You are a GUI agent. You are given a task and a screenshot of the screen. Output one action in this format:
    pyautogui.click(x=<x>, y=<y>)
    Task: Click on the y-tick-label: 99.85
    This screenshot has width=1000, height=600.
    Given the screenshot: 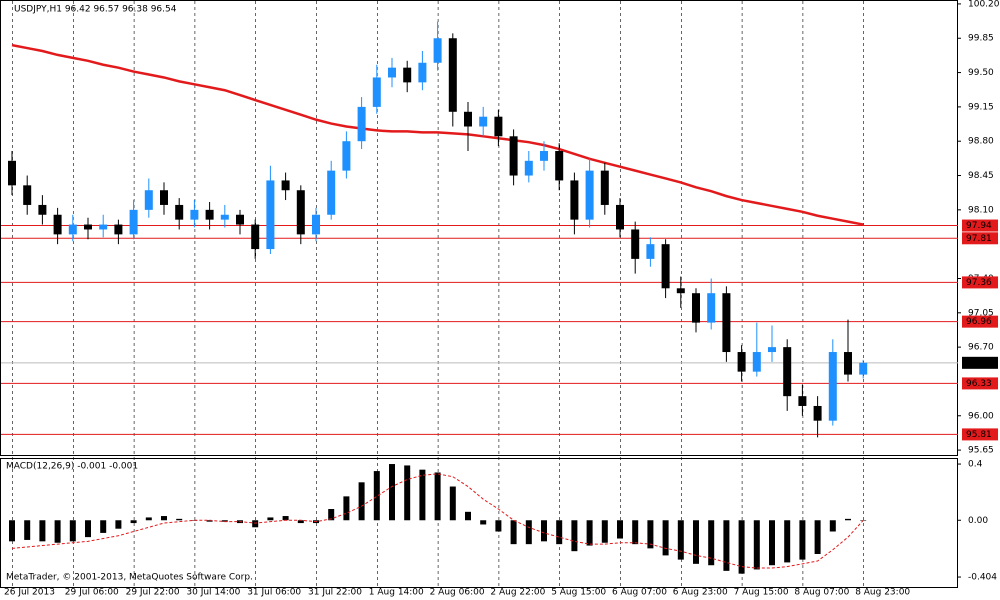 What is the action you would take?
    pyautogui.click(x=981, y=39)
    